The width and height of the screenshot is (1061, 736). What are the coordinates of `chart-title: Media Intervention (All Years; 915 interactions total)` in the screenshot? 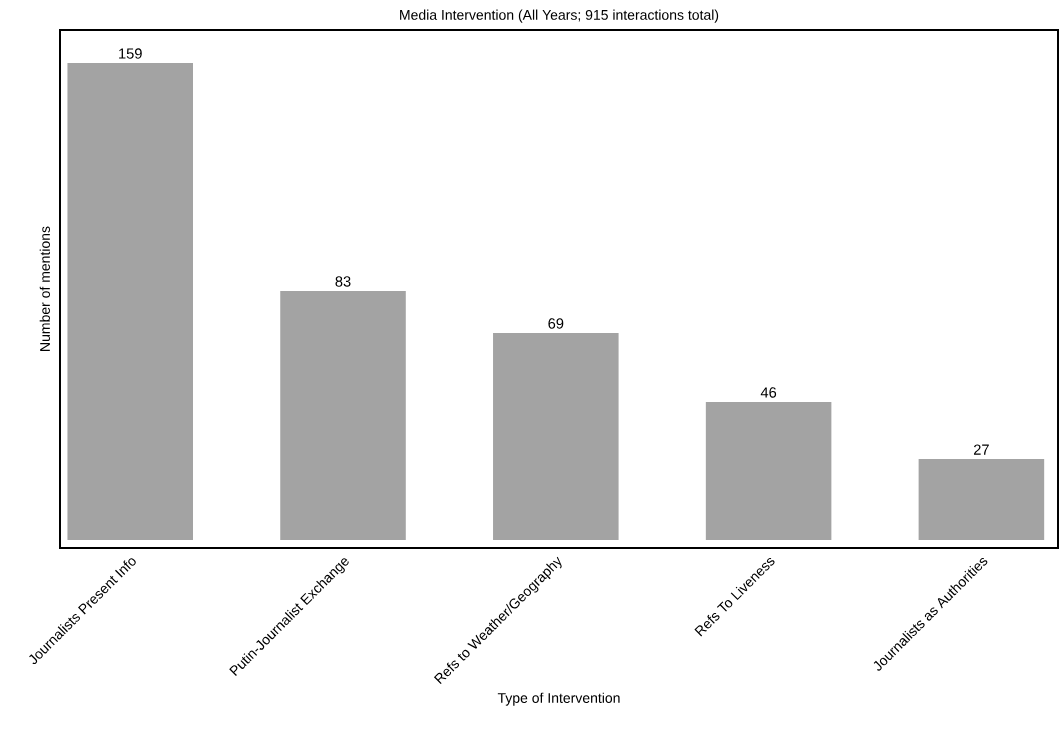 It's located at (559, 16).